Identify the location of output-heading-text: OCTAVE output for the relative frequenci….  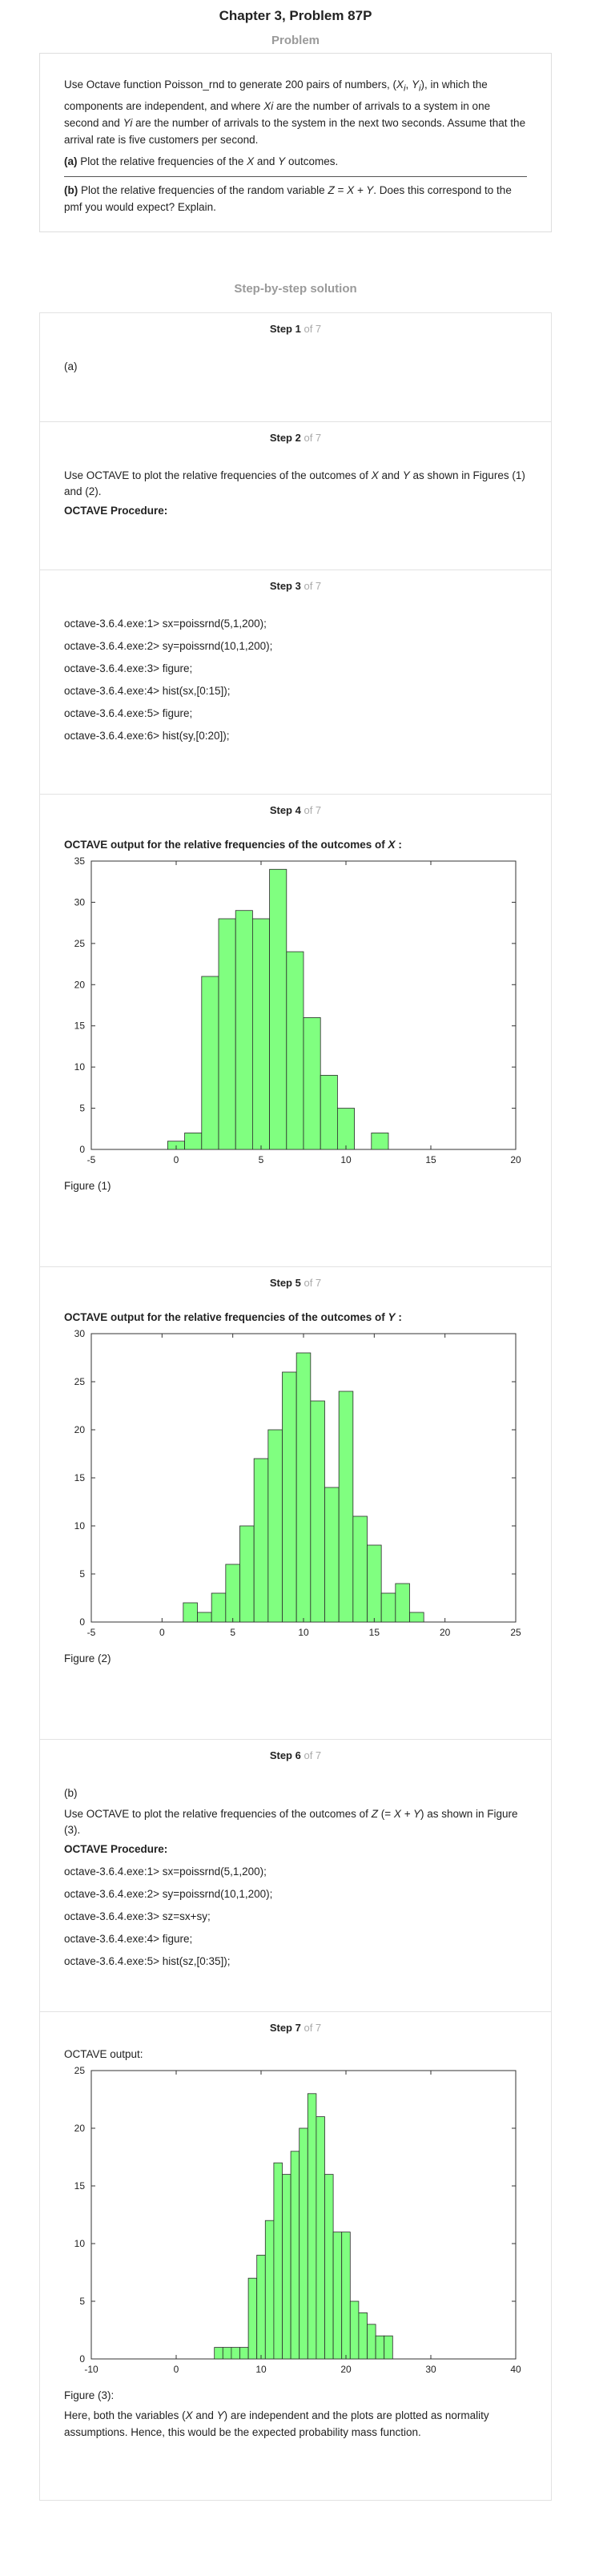
(226, 1316).